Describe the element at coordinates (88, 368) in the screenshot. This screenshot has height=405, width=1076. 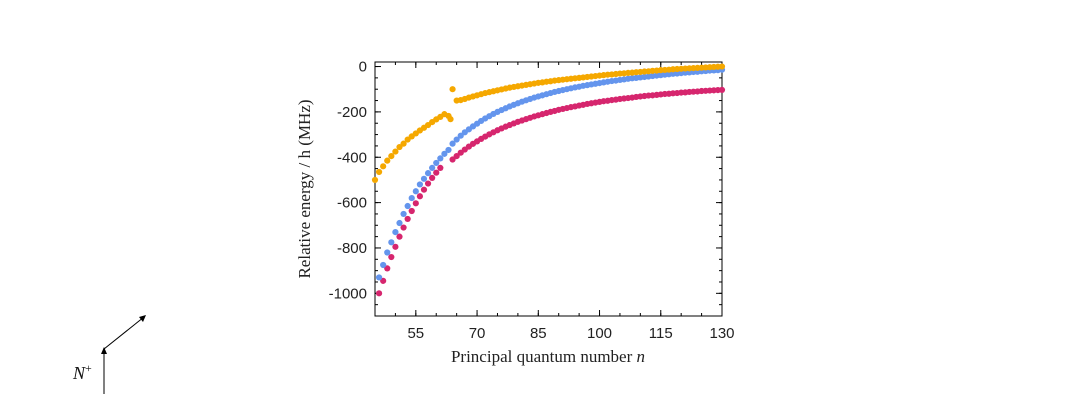
I see `n-plus-label-superscript: +` at that location.